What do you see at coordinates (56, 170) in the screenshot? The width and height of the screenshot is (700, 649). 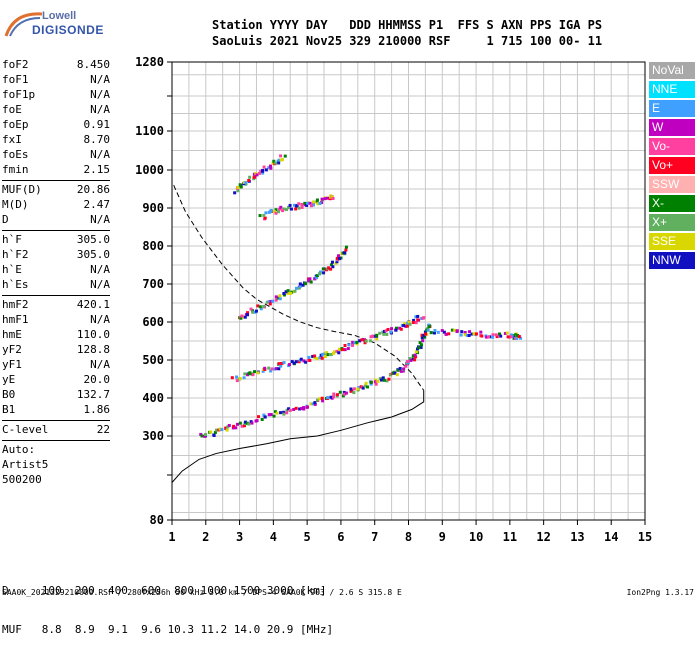 I see `param-row: fmin 2.15` at bounding box center [56, 170].